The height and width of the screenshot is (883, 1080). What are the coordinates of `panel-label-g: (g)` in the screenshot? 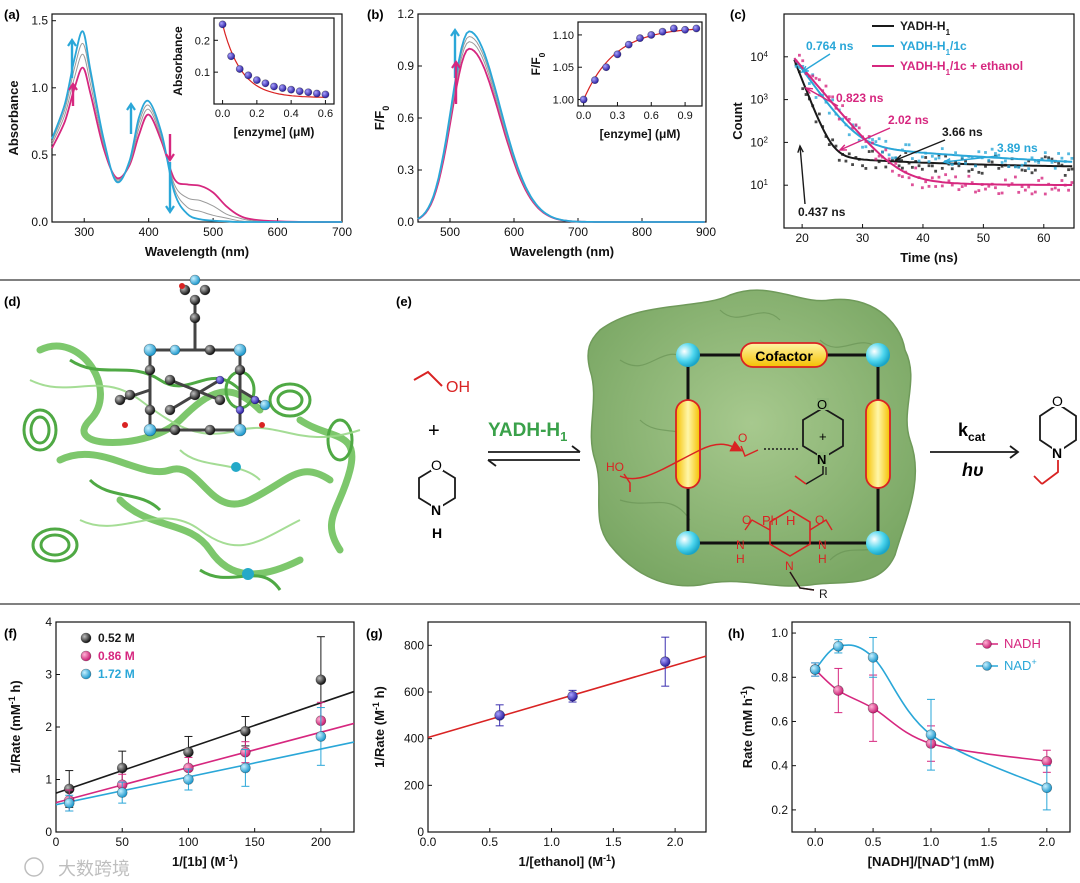 It's located at (374, 633).